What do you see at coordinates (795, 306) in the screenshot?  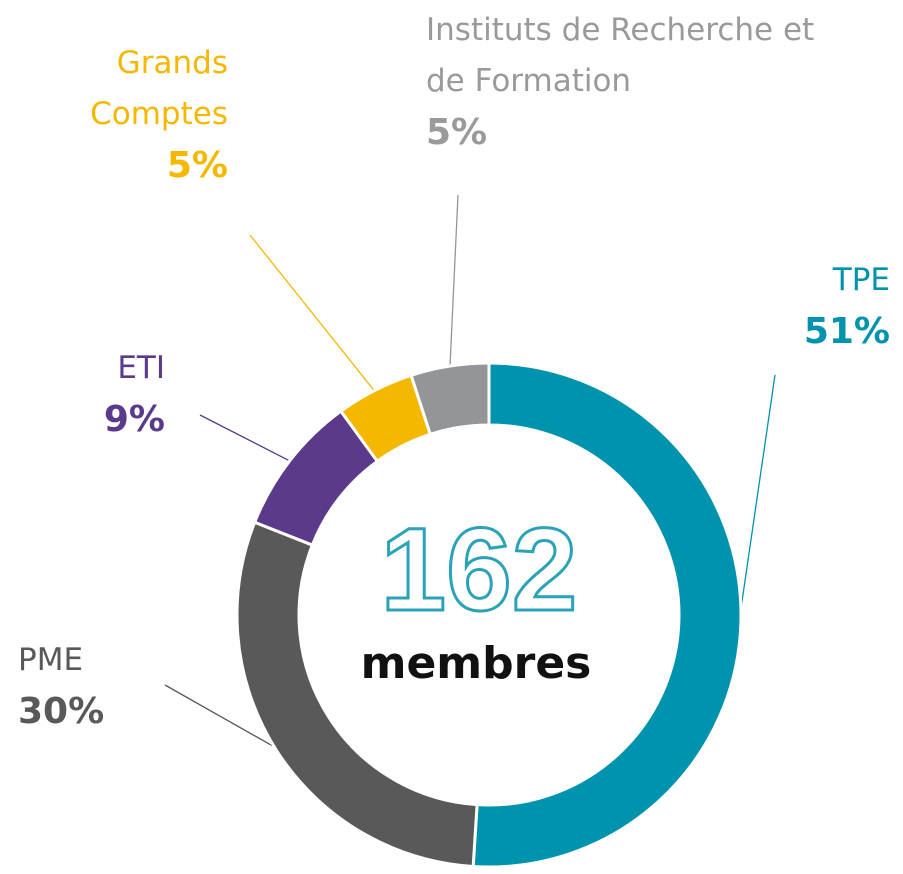 I see `segment-label: TPE 51%` at bounding box center [795, 306].